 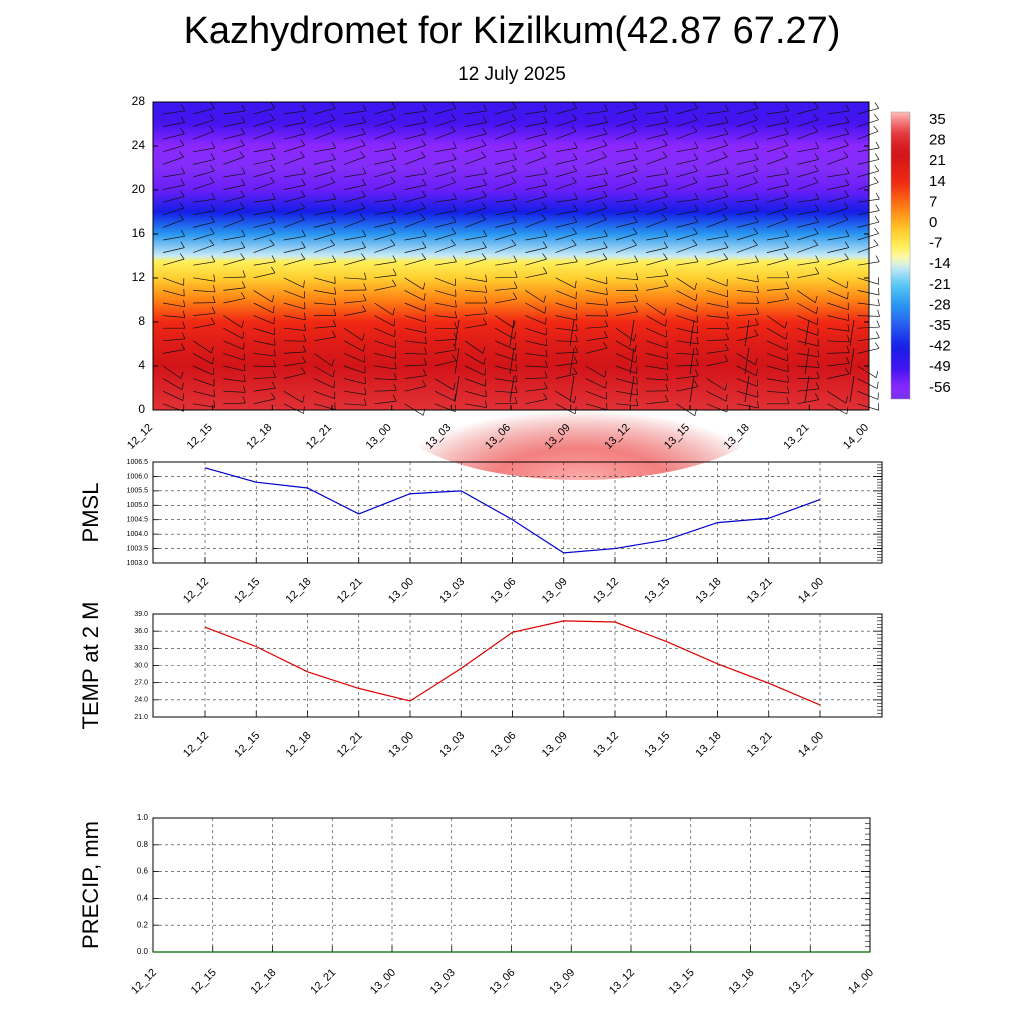 What do you see at coordinates (259, 437) in the screenshot?
I see `heatmap-x-tick-label: 12_18` at bounding box center [259, 437].